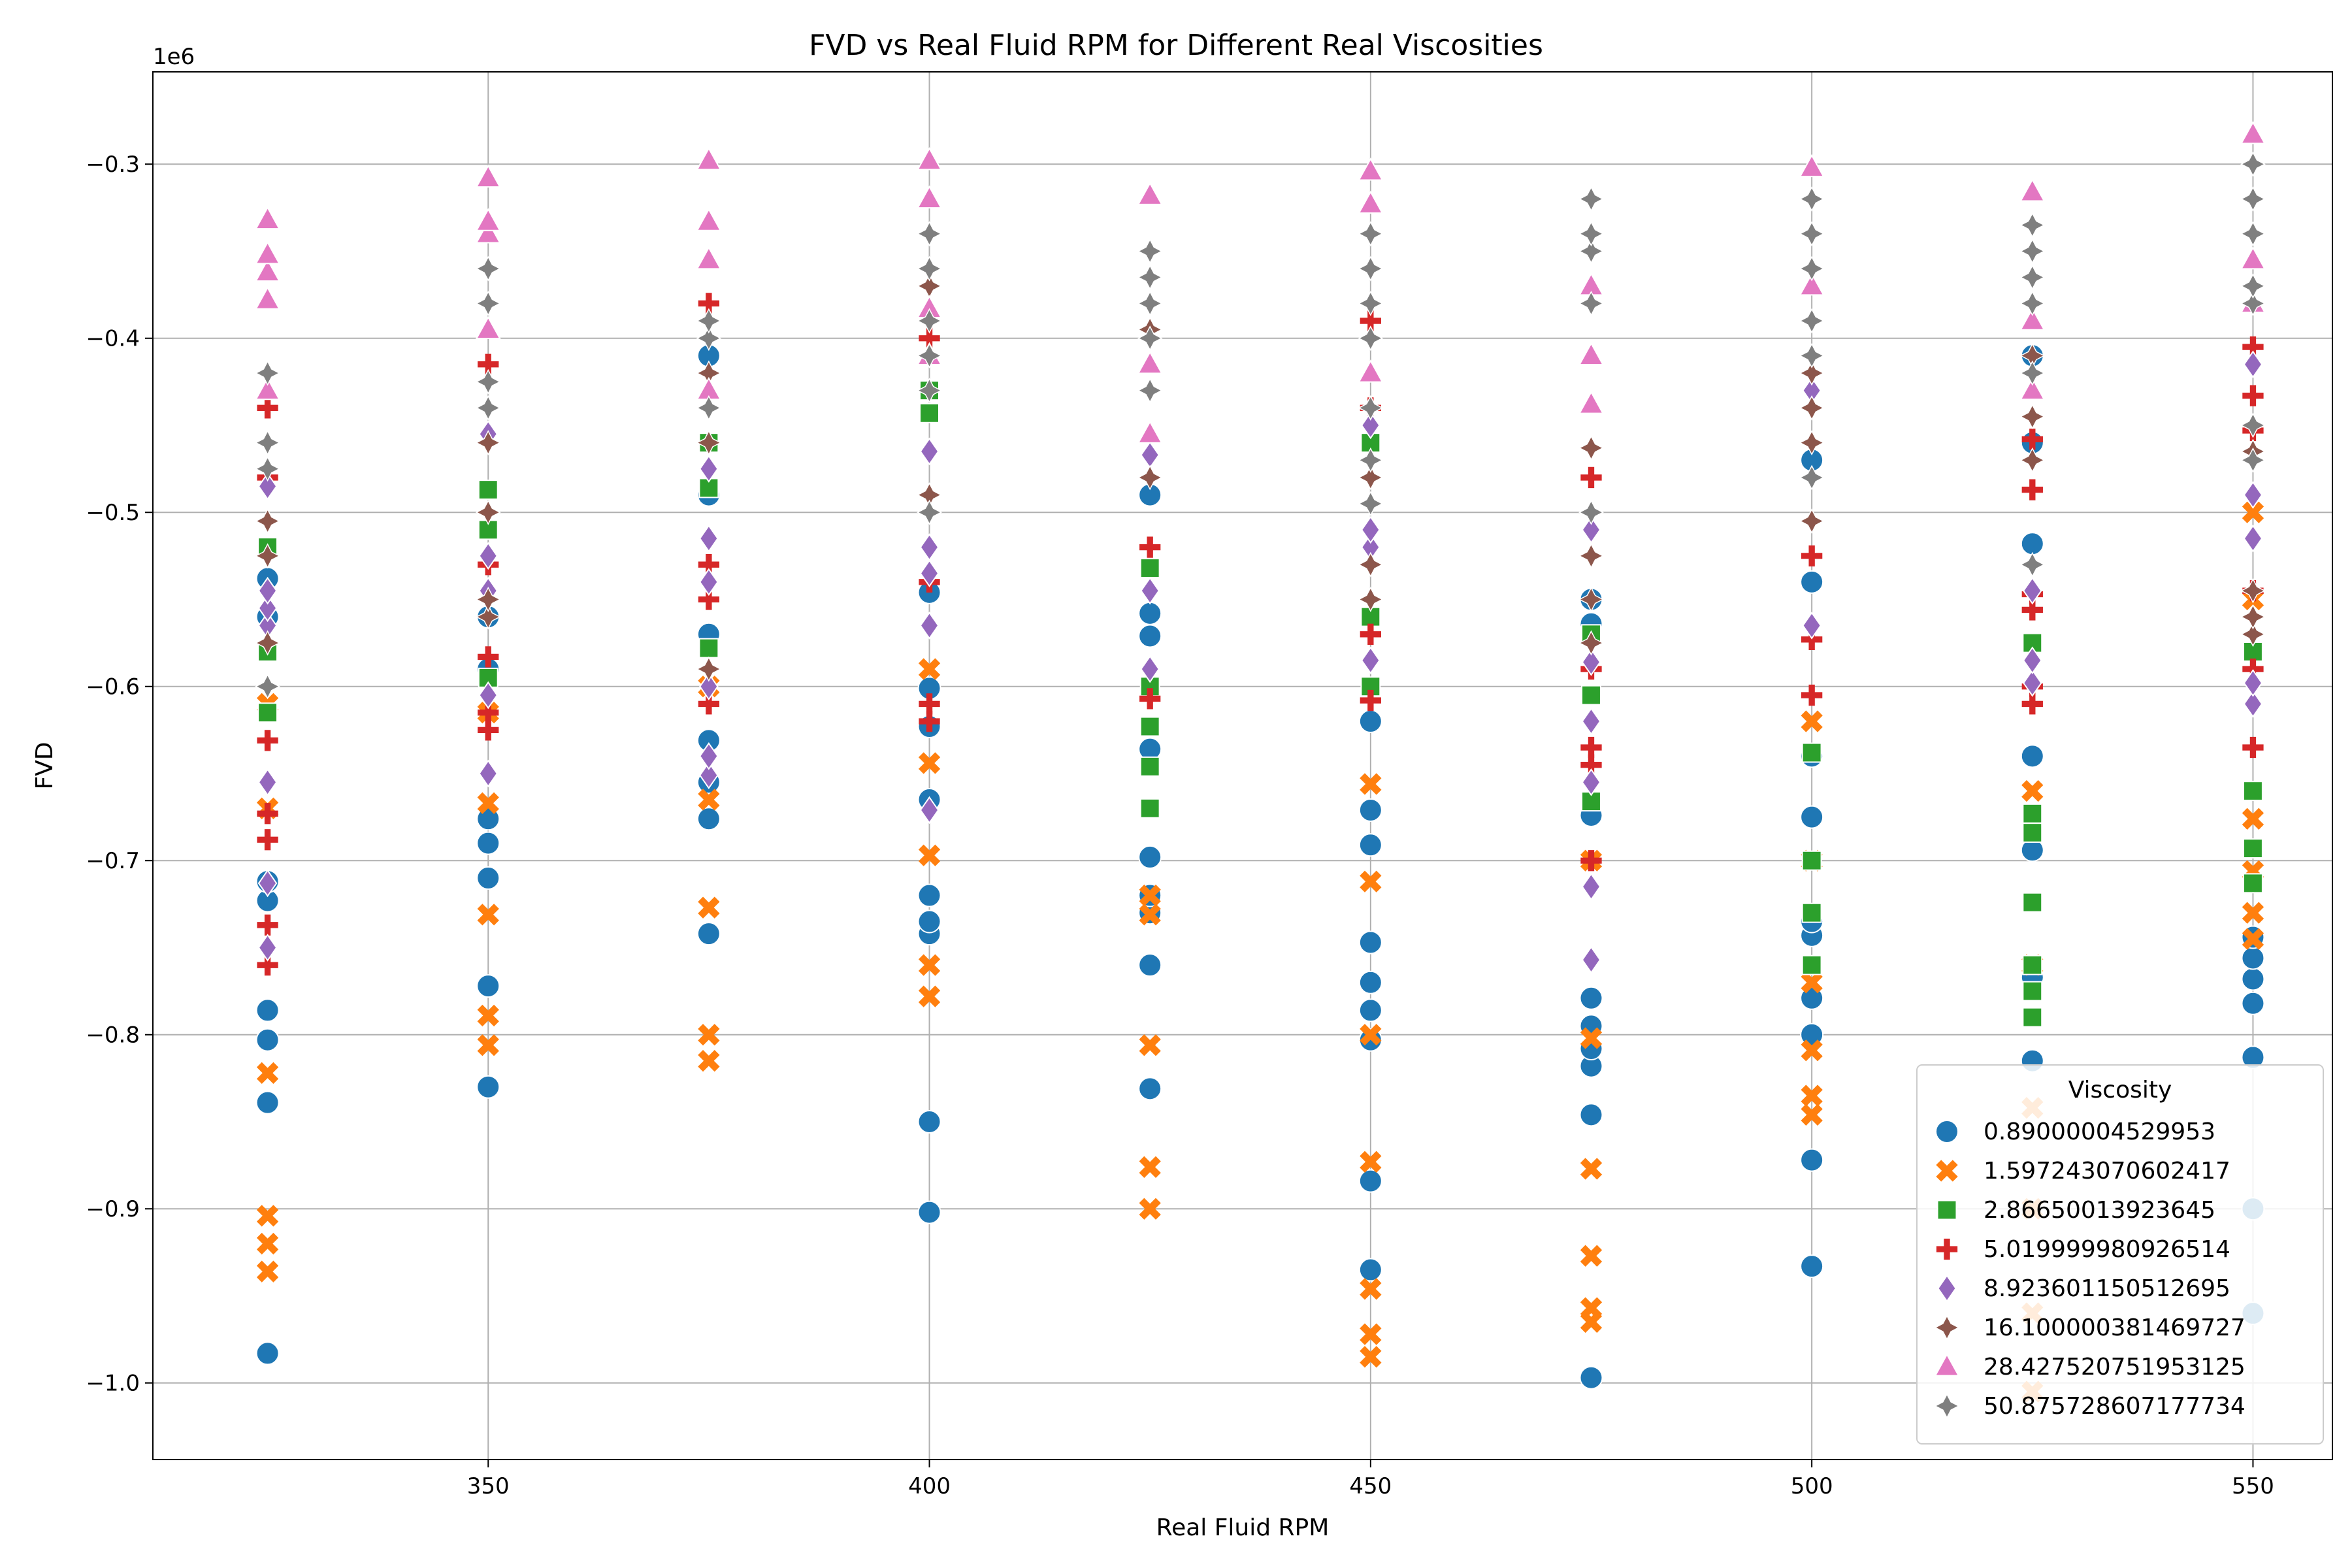 This screenshot has width=2352, height=1568. What do you see at coordinates (2107, 1288) in the screenshot?
I see `legend-label: 8.923601150512695` at bounding box center [2107, 1288].